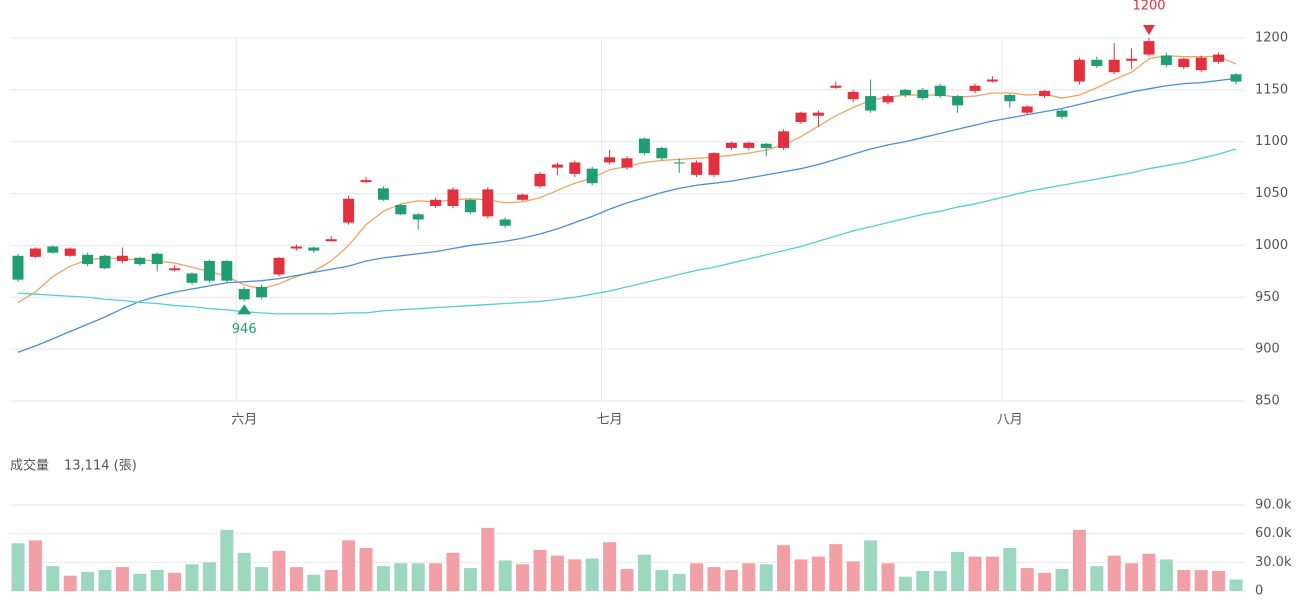 This screenshot has height=600, width=1300. Describe the element at coordinates (610, 420) in the screenshot. I see `x-tick-label: 七月` at that location.